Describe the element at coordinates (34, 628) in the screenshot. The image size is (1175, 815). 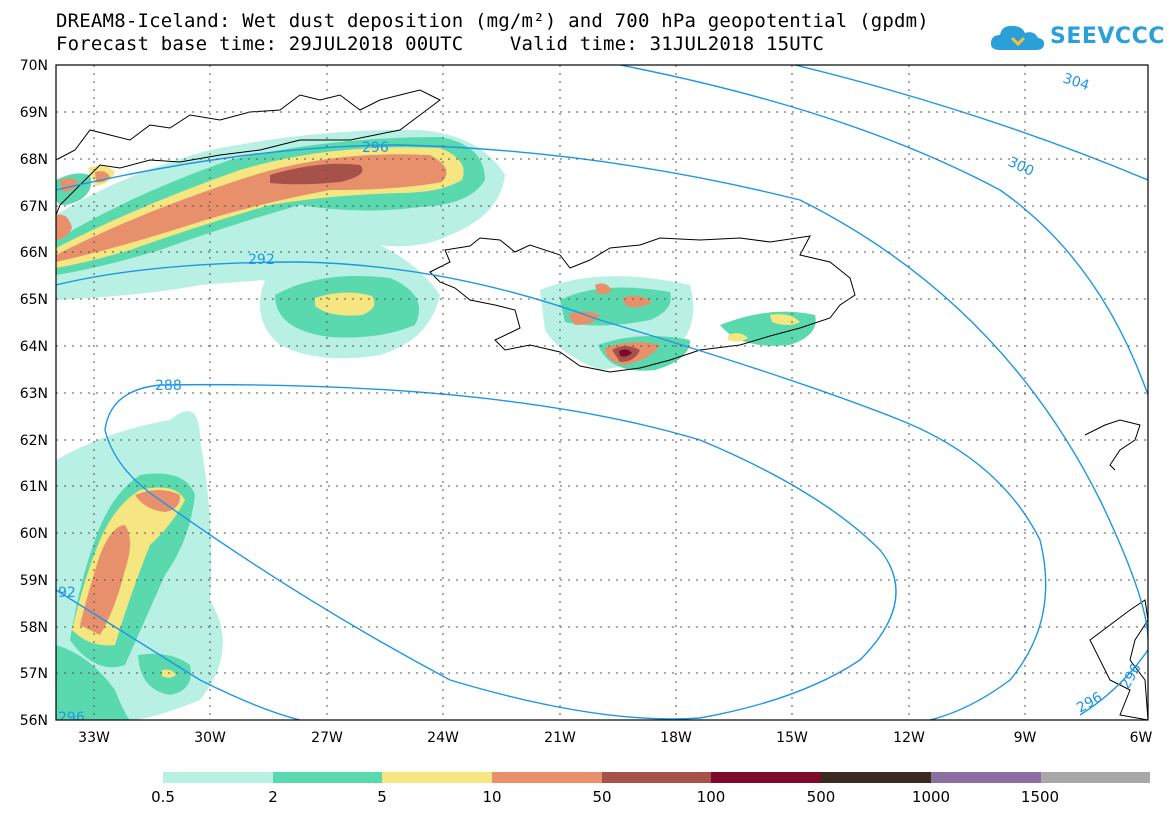
I see `lat-label: 58N` at that location.